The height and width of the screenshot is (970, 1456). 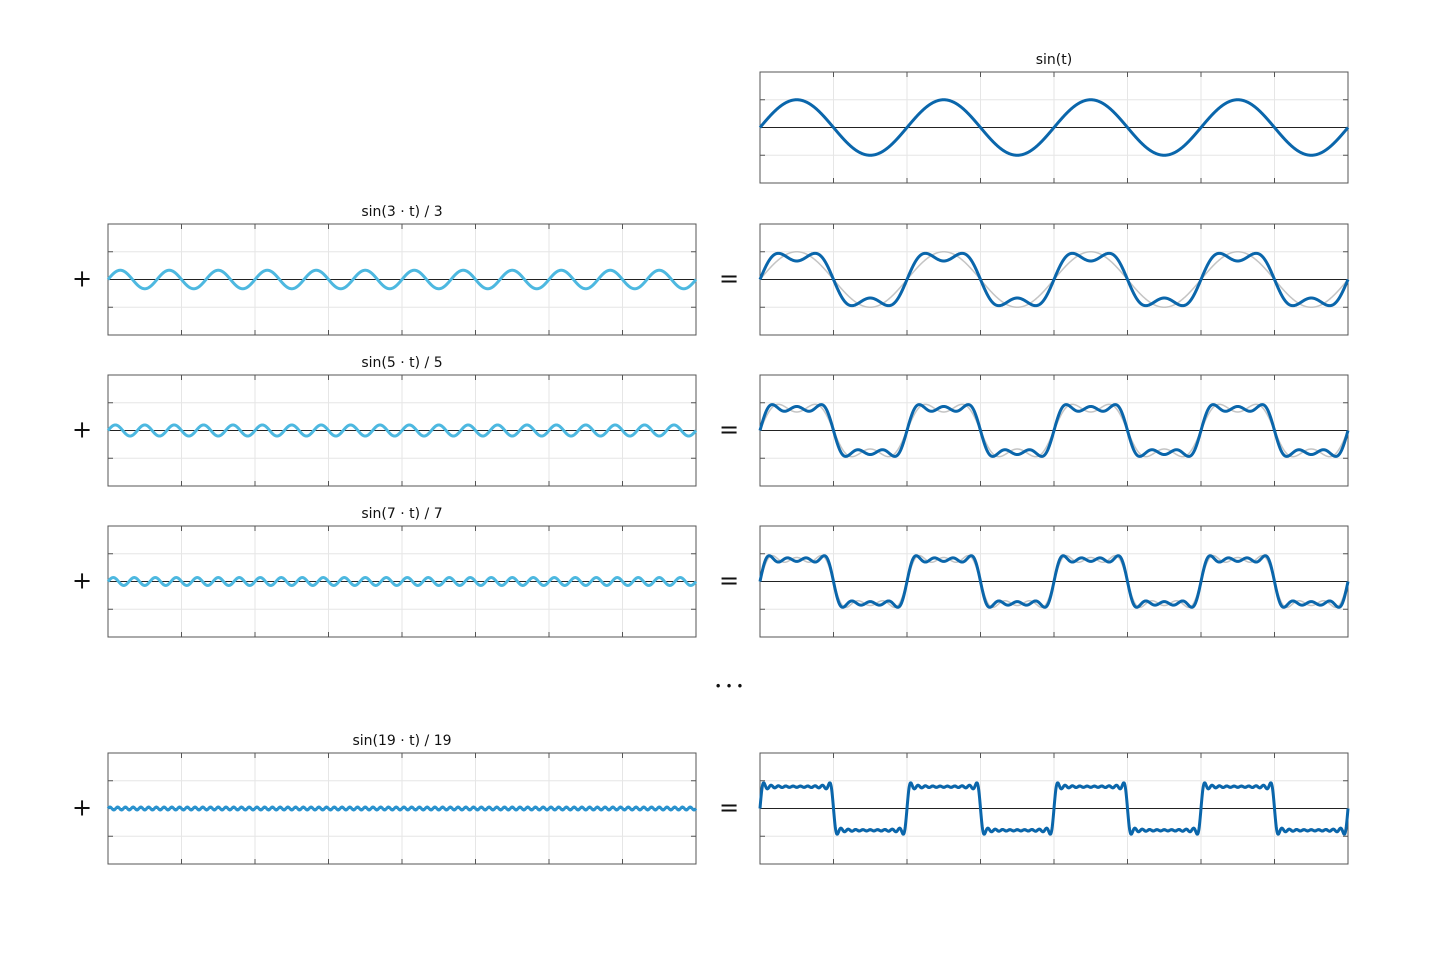 What do you see at coordinates (401, 212) in the screenshot?
I see `panel-title: sin(3 · t) / 3` at bounding box center [401, 212].